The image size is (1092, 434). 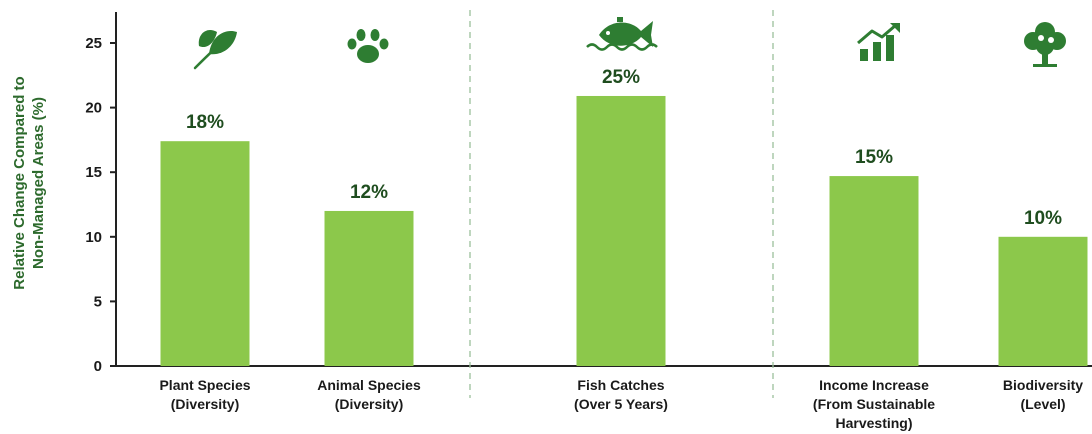 What do you see at coordinates (368, 46) in the screenshot?
I see `paw-icon` at bounding box center [368, 46].